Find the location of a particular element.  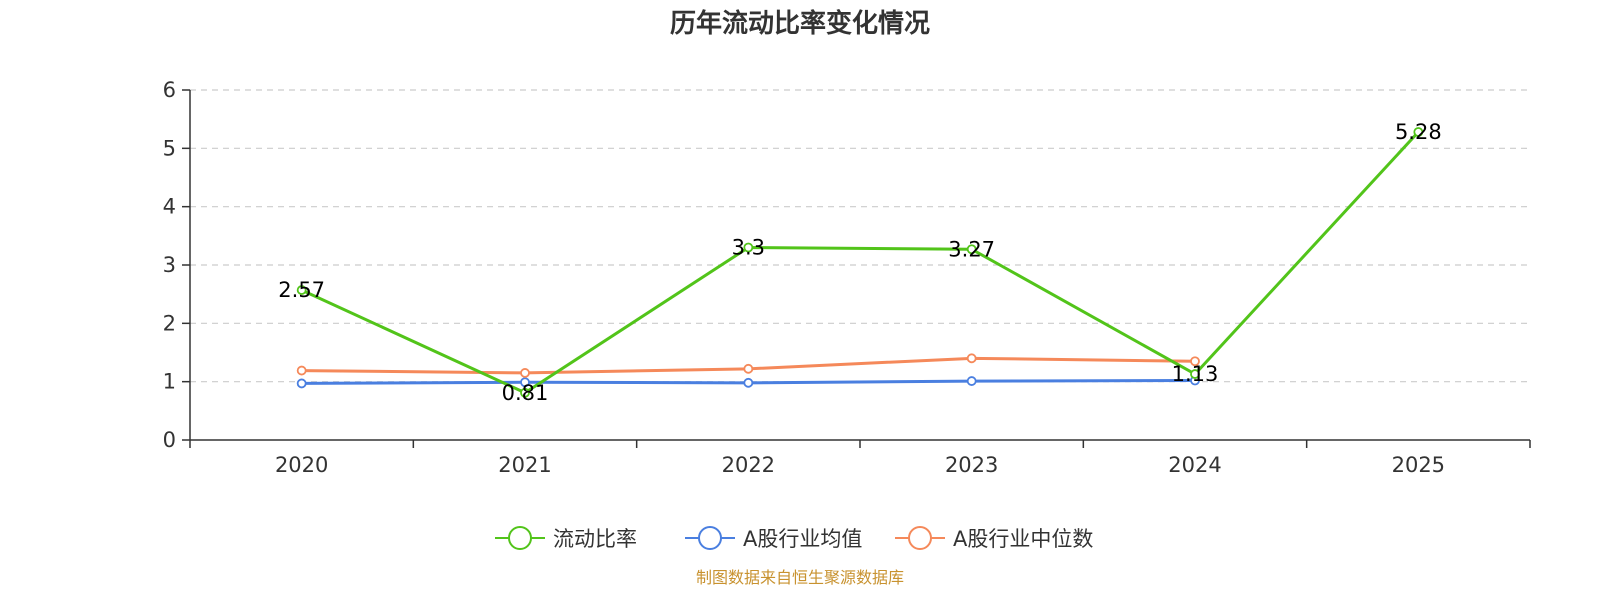

data-label-2025: 5.28 is located at coordinates (1418, 132).